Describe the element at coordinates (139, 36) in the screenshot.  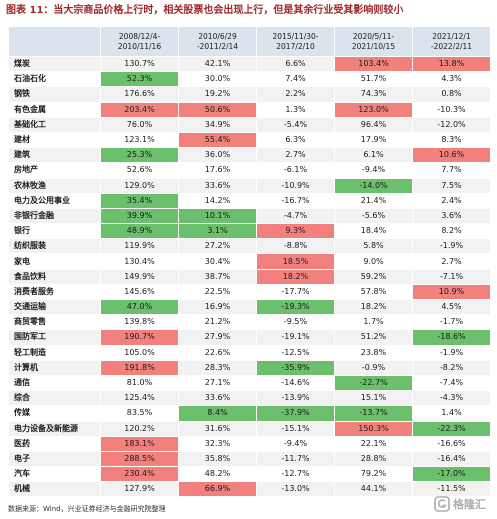
I see `header-line: 2008/12/4-` at that location.